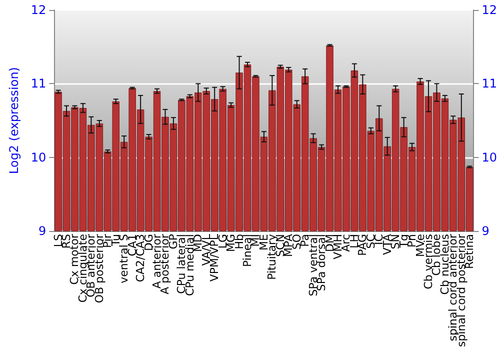 This screenshot has width=500, height=350. Describe the element at coordinates (272, 257) in the screenshot. I see `x-tick-label: Pituitary` at that location.